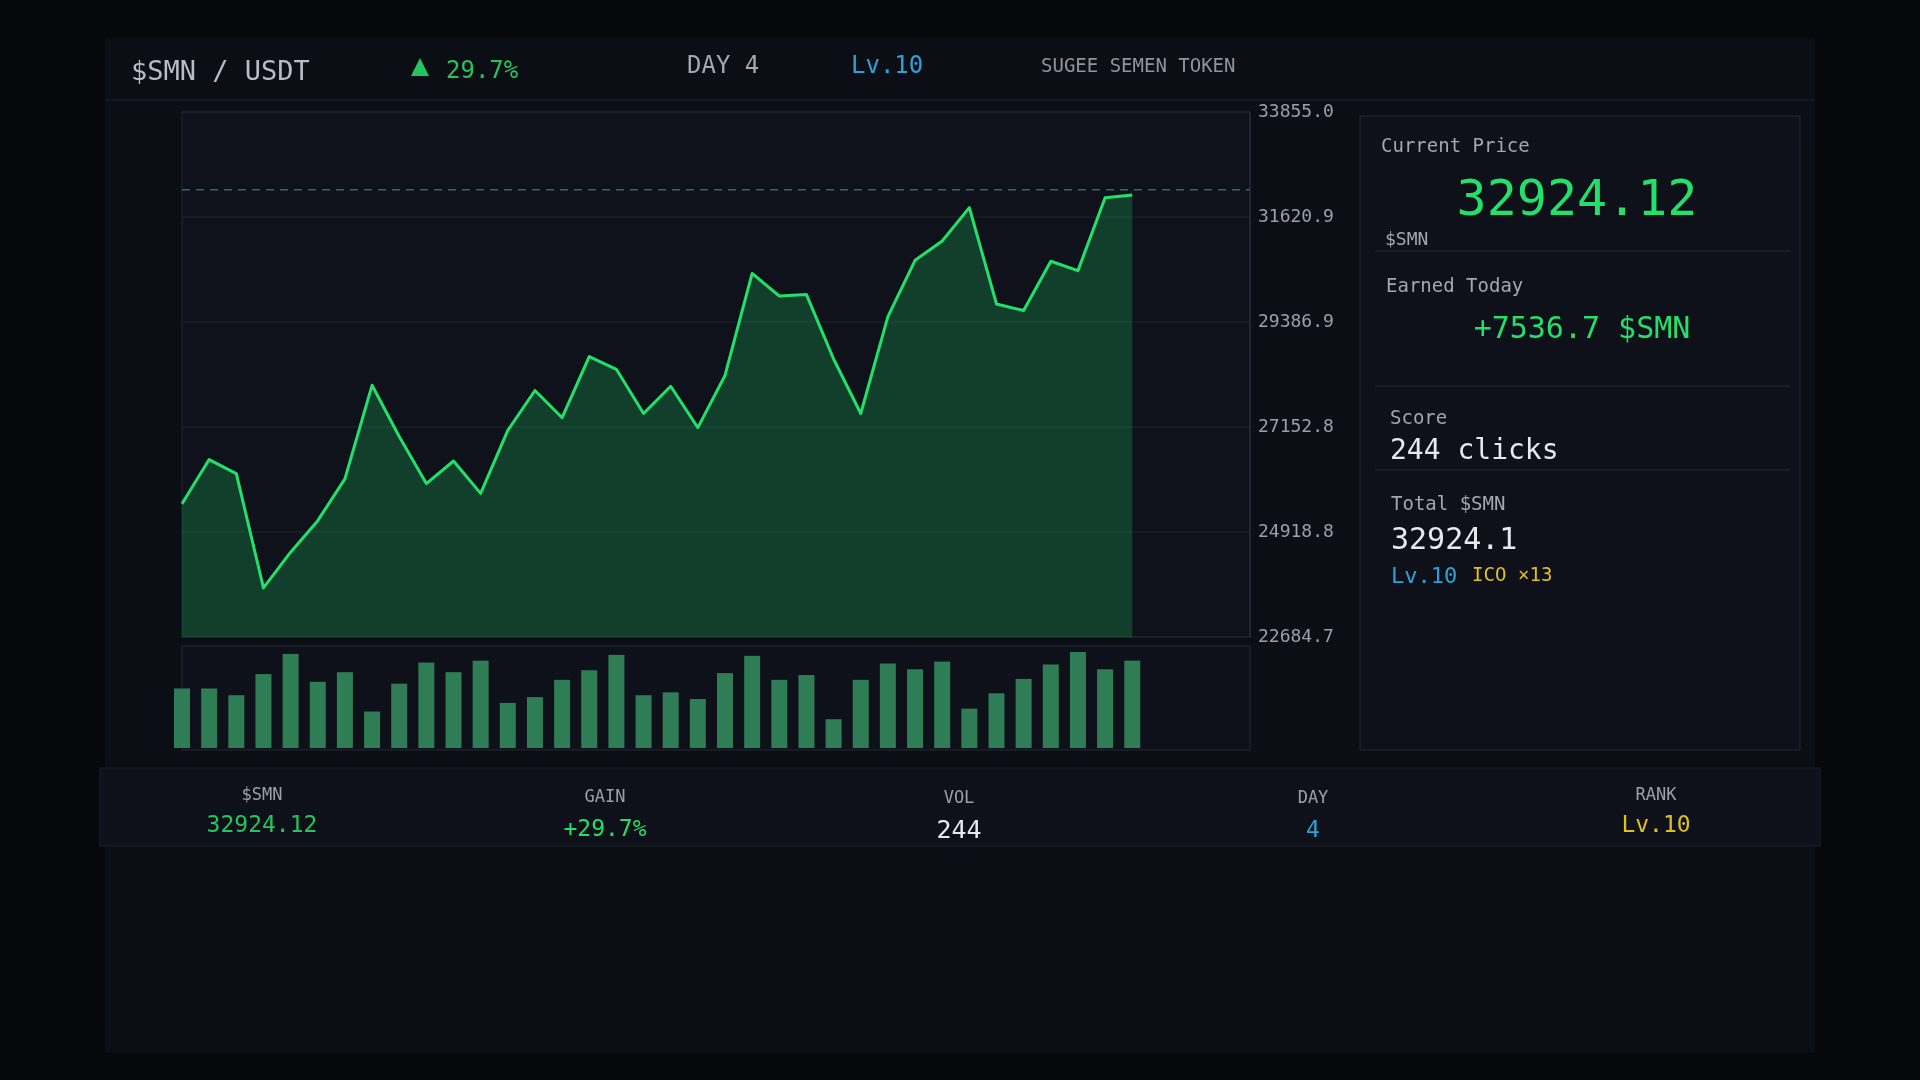 Image resolution: width=1920 pixels, height=1080 pixels. Describe the element at coordinates (1454, 538) in the screenshot. I see `text: 32924.1` at that location.